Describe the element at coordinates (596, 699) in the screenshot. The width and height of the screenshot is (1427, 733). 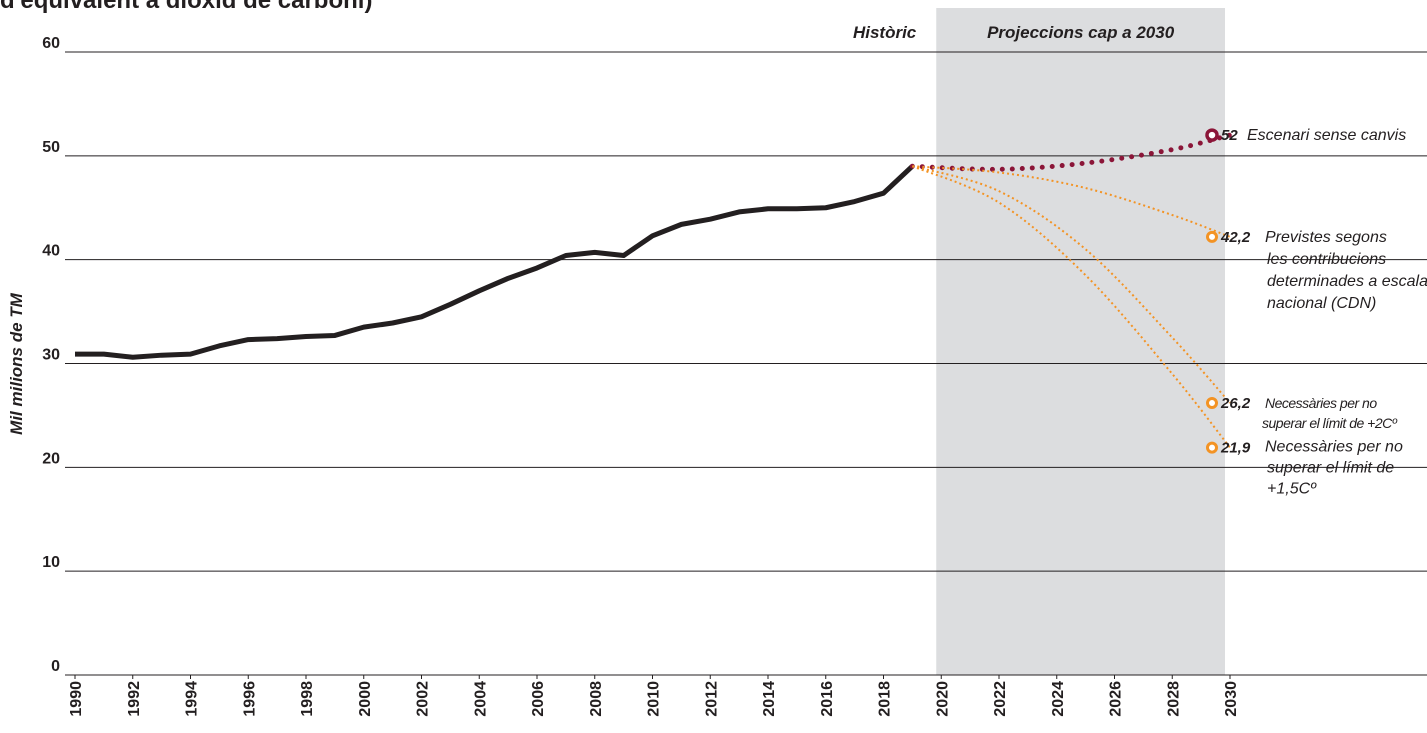
I see `x-tick-label: 2008` at that location.